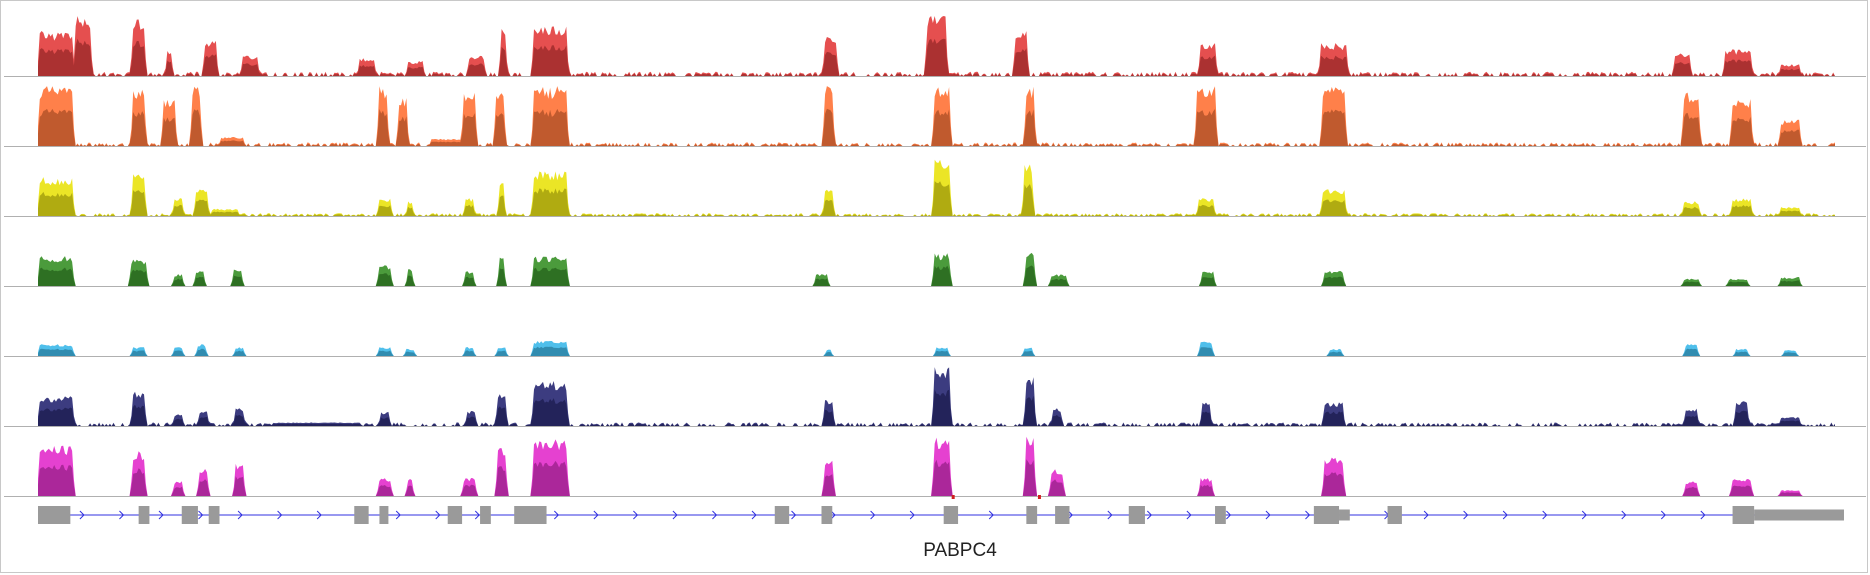 The image size is (1870, 575). Describe the element at coordinates (960, 550) in the screenshot. I see `gene-name-label: PABPC4` at that location.